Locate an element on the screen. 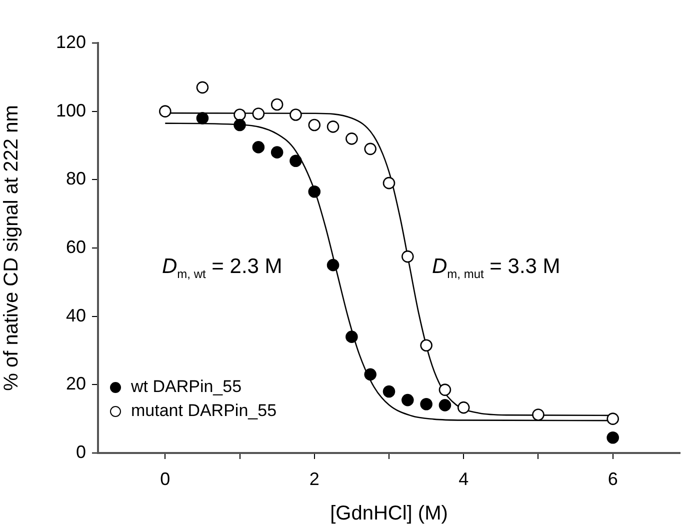 Image resolution: width=689 pixels, height=528 pixels. y-axis-title: % of native CD signal at 222 nm is located at coordinates (11, 248).